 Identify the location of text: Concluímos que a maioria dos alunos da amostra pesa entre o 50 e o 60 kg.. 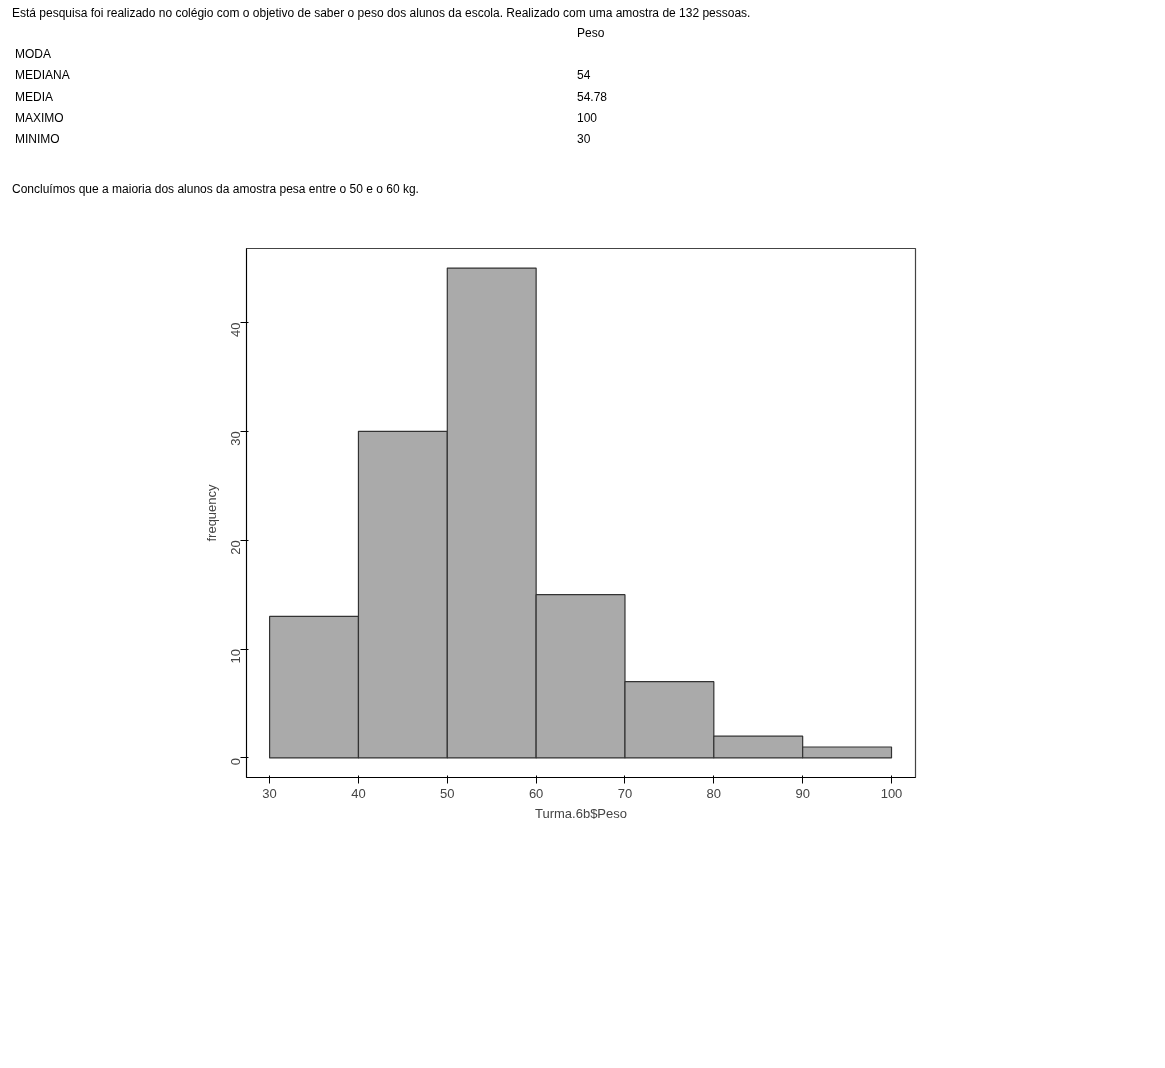
(216, 189).